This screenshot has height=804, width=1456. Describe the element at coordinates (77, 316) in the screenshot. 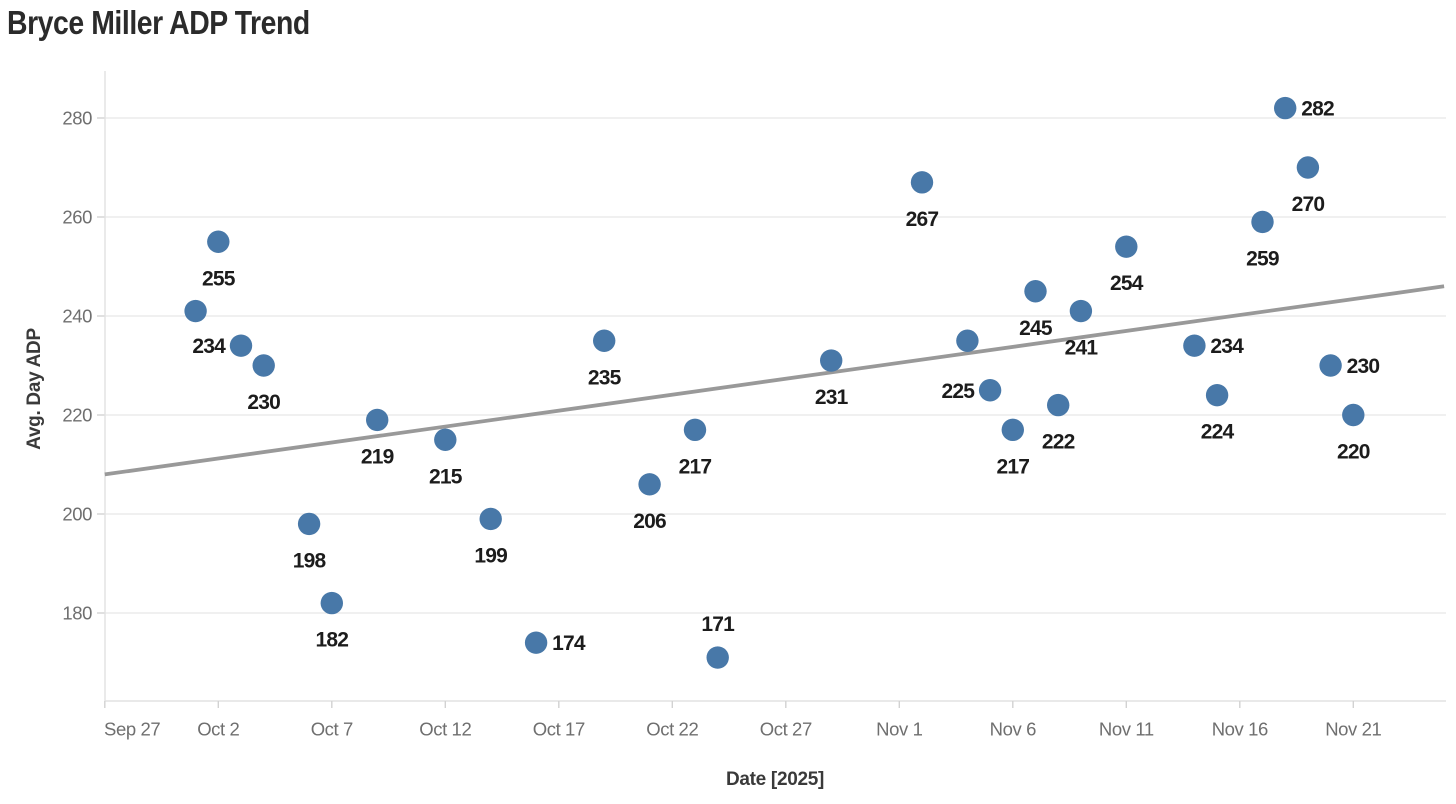

I see `y-tick-label: 240` at that location.